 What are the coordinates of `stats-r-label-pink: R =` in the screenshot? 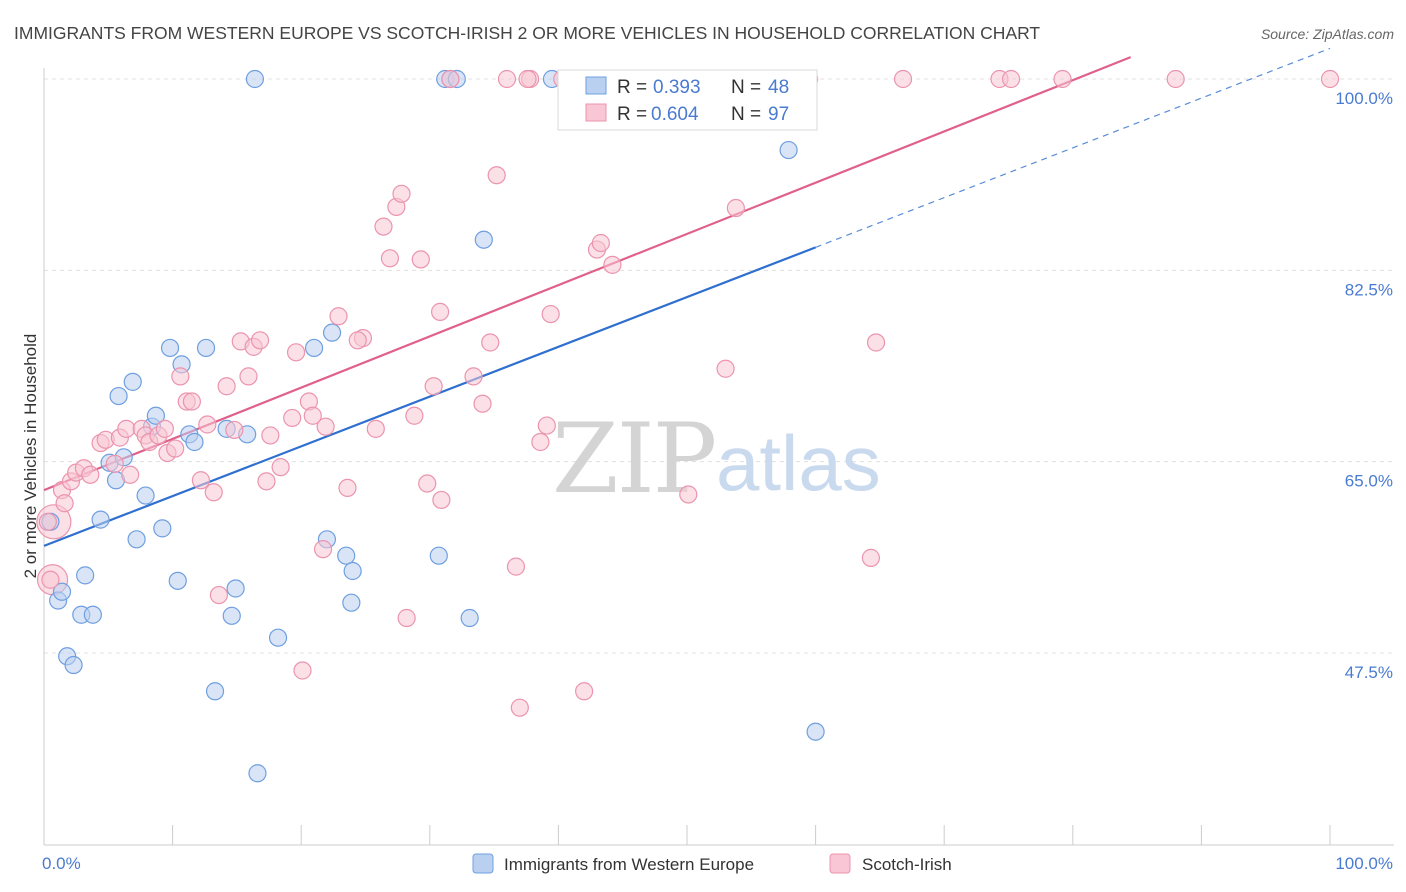 It's located at (632, 114).